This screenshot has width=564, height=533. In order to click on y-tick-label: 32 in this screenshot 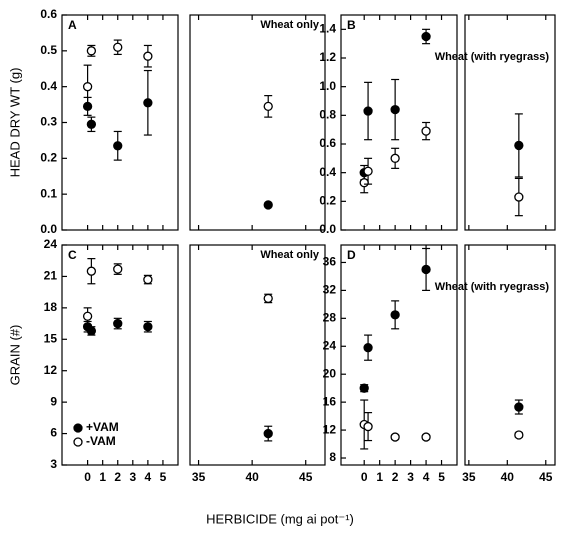, I will do `click(330, 290)`.